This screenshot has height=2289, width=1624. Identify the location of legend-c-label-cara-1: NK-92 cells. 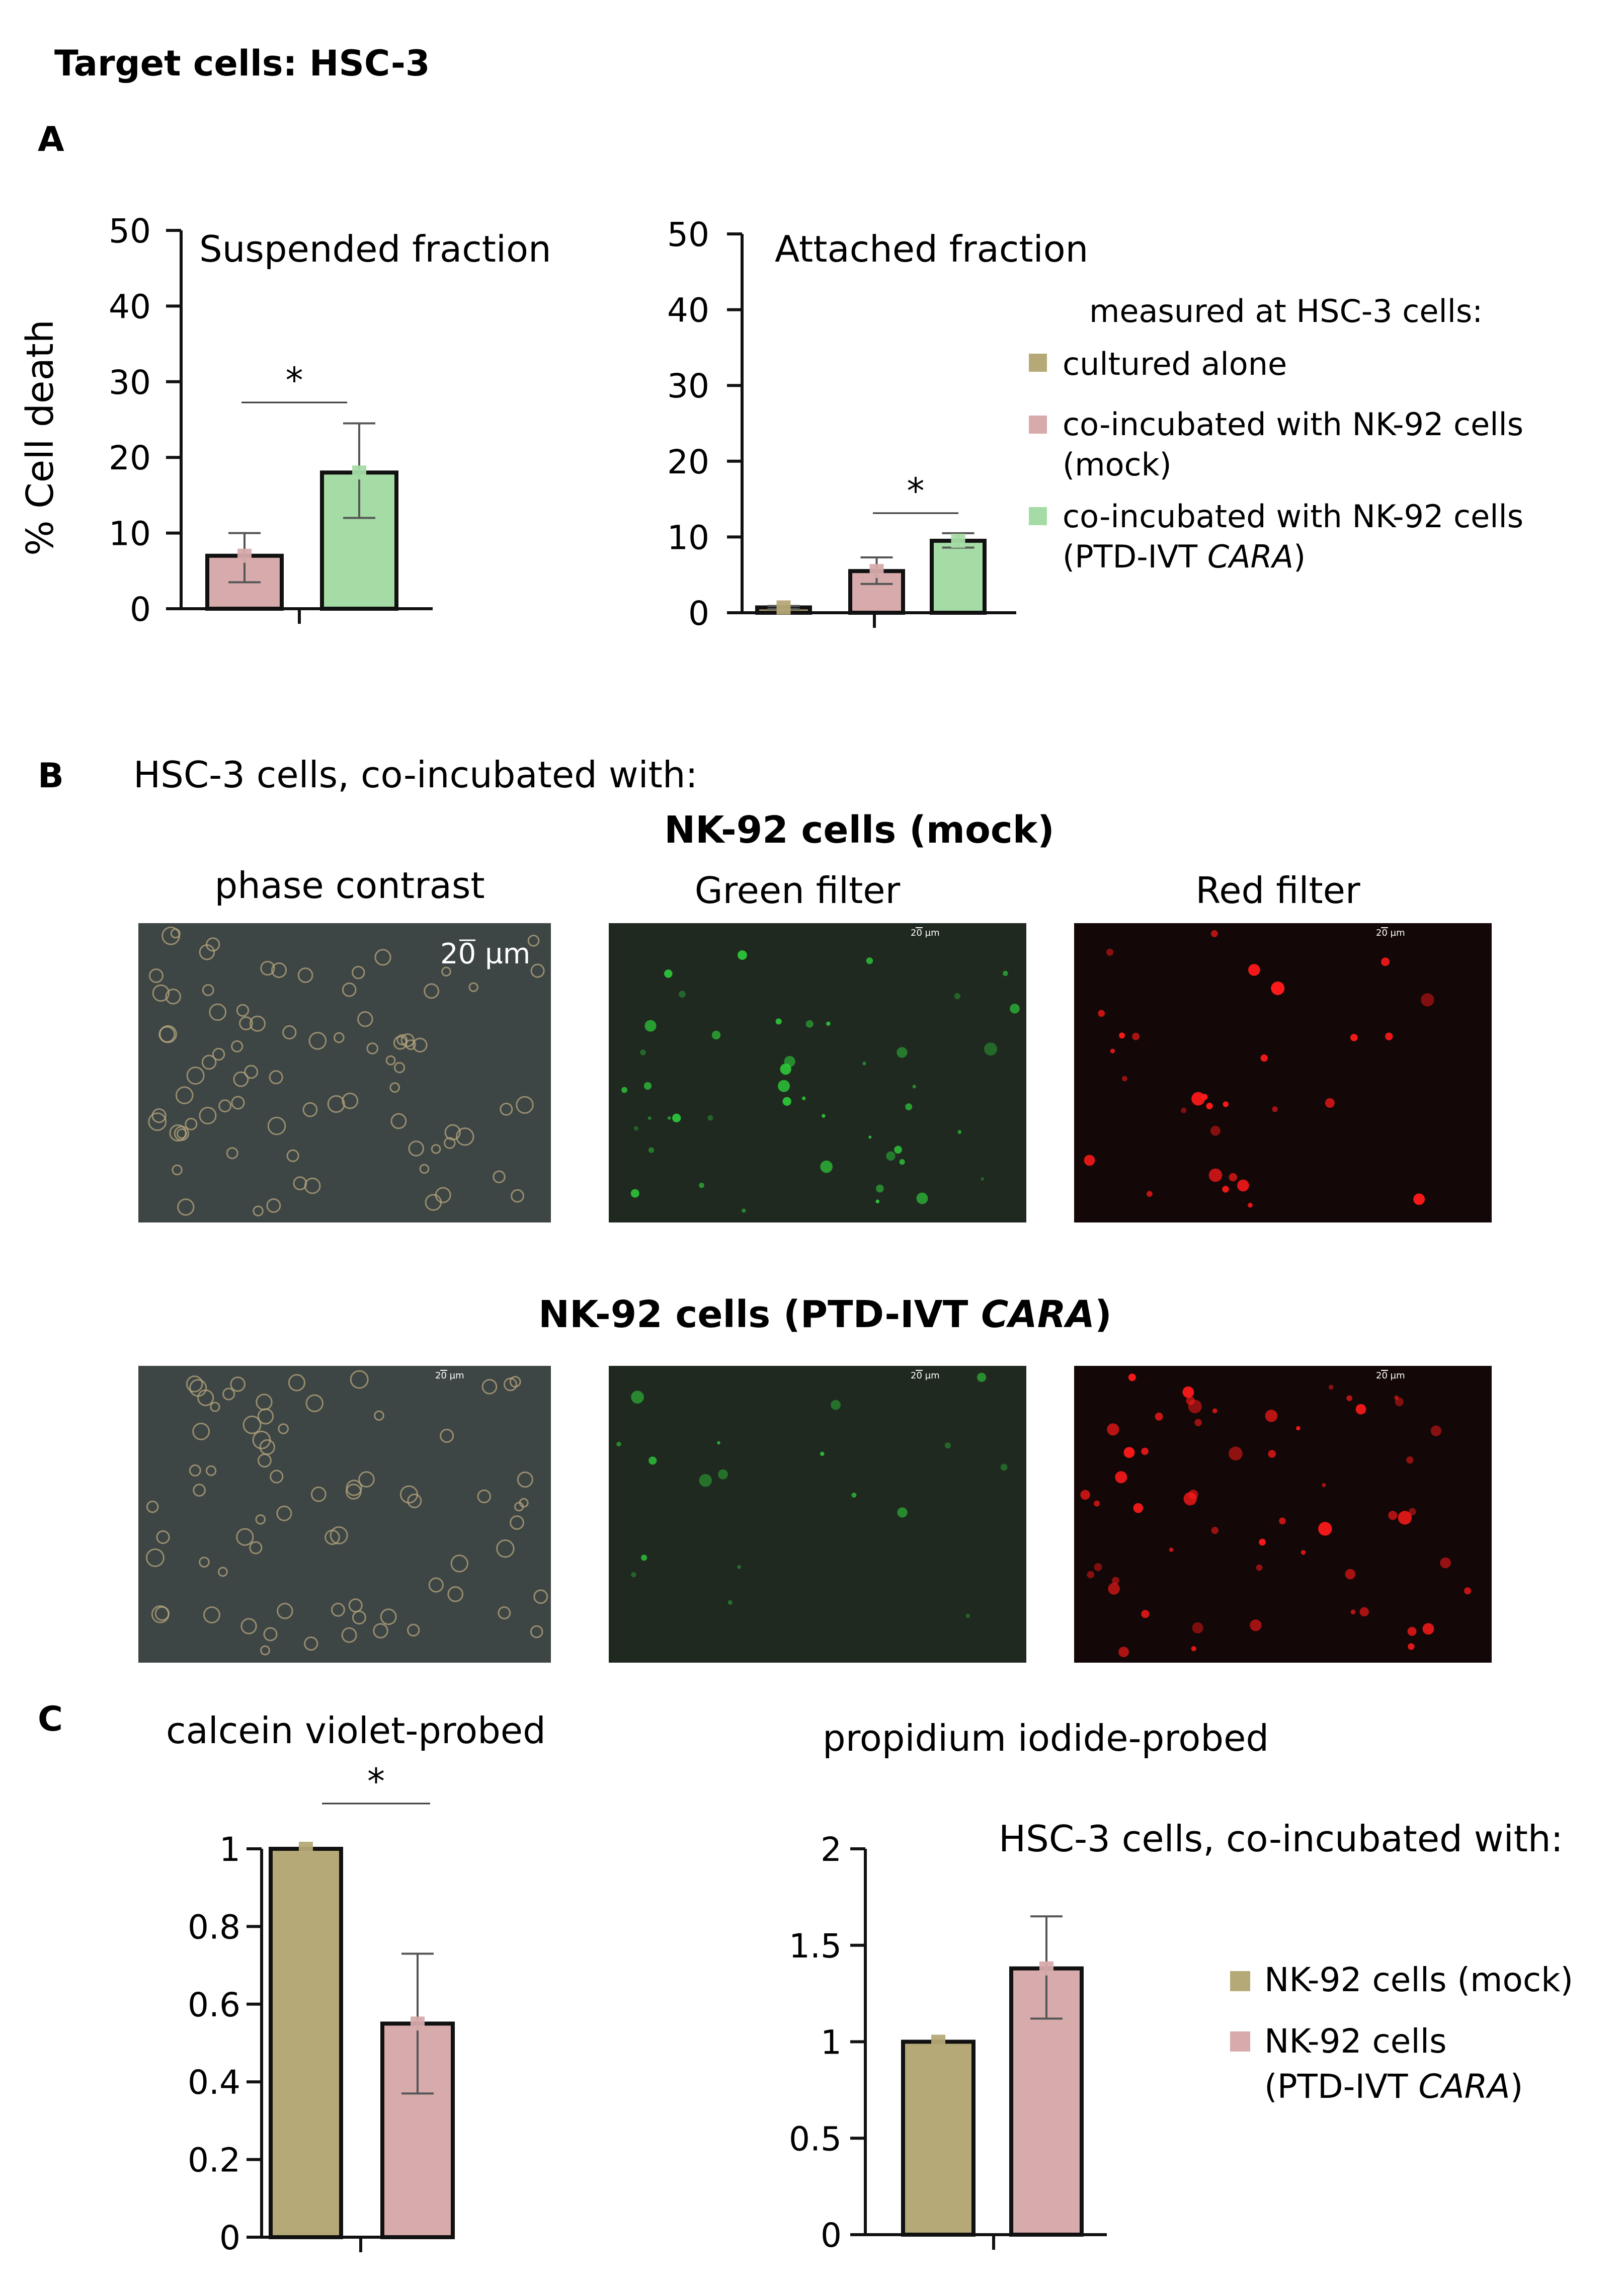
(1355, 2041).